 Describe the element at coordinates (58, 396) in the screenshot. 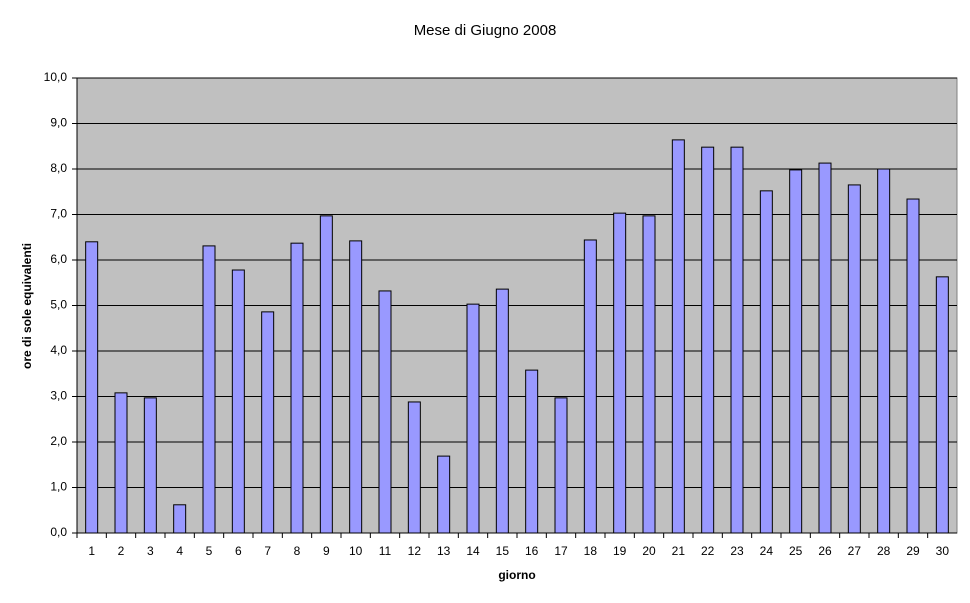

I see `y-tick-label: 3,0` at that location.